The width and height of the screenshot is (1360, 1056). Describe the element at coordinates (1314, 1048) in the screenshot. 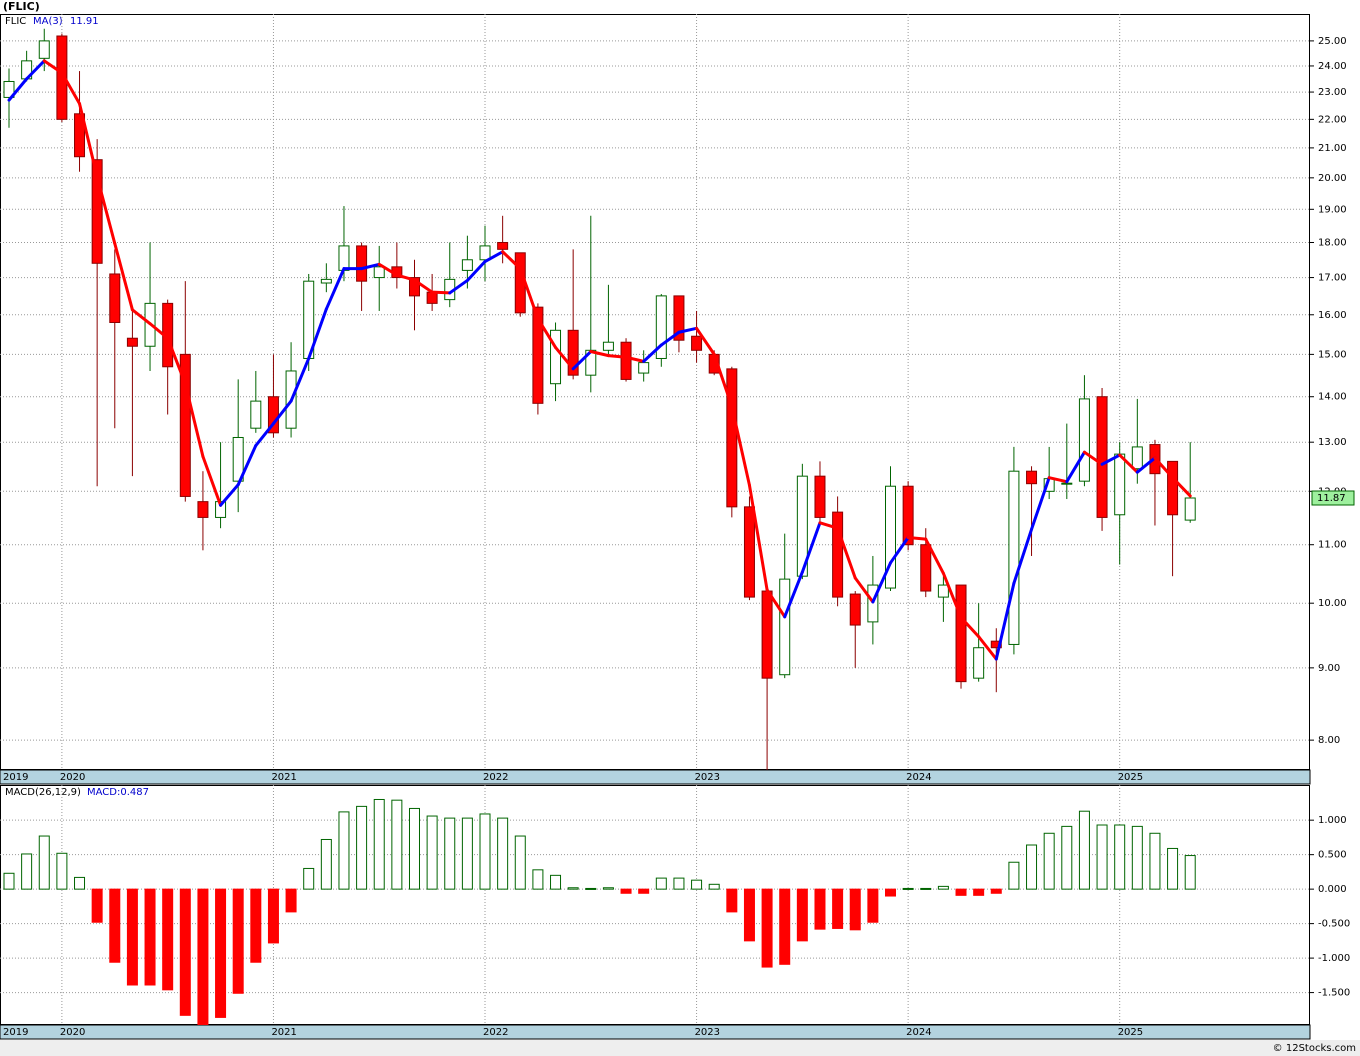

I see `footer: © 12Stocks.com` at that location.